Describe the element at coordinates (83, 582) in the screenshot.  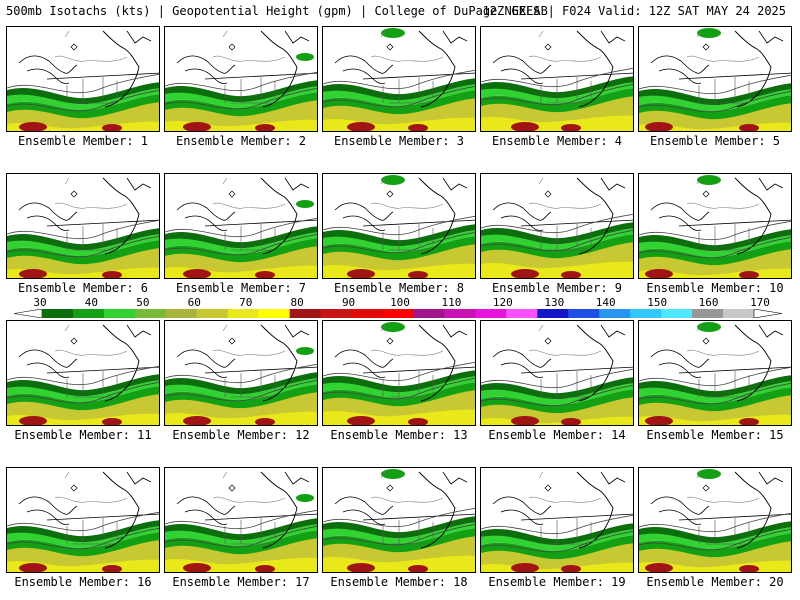
I see `member-label: Ensemble Member: 16` at that location.